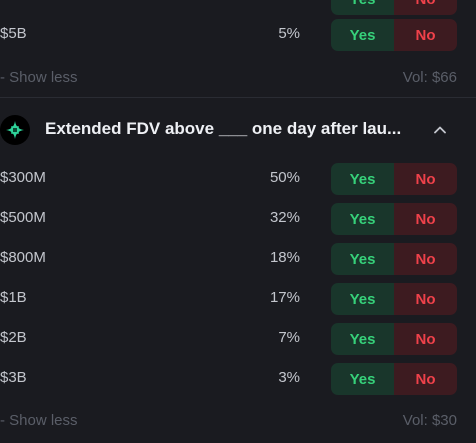 Image resolution: width=476 pixels, height=443 pixels. I want to click on outcome-label: $1B, so click(13, 297).